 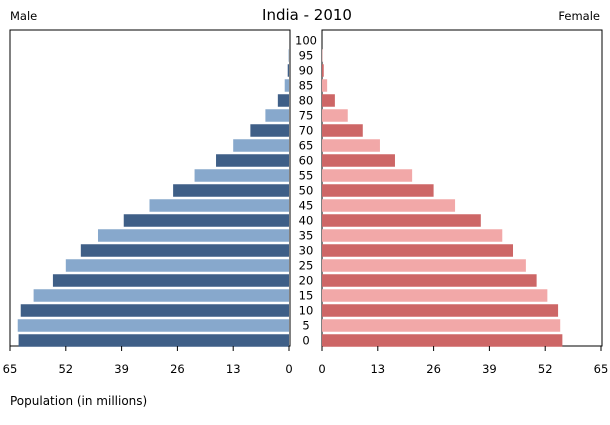 I want to click on age-label-10: 10, so click(x=306, y=311).